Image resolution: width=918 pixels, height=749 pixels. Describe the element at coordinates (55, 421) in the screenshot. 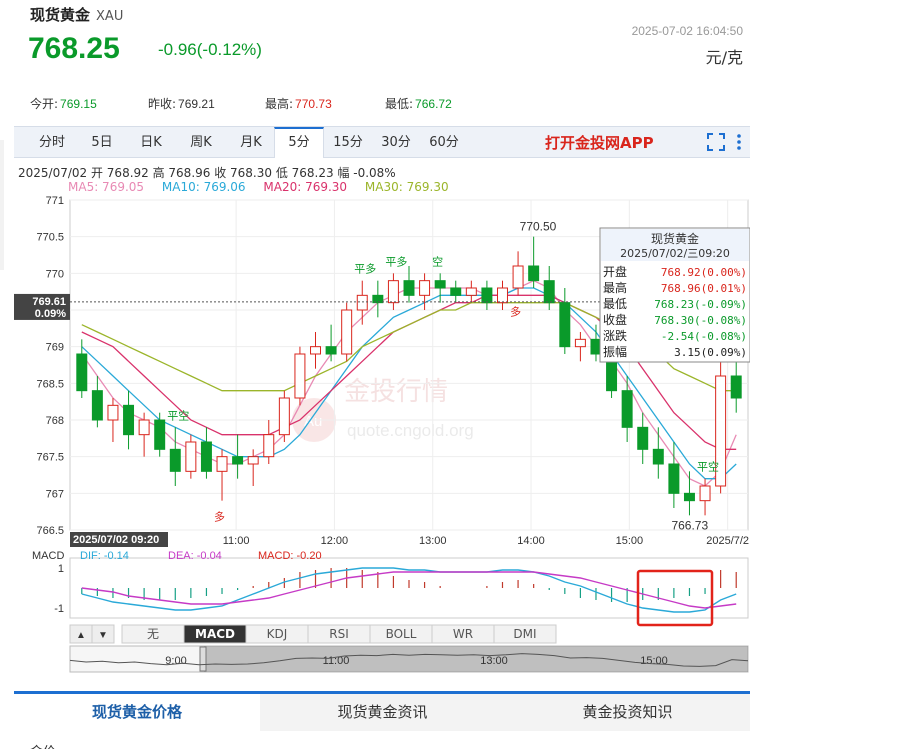

I see `y-tick-label: 768` at that location.